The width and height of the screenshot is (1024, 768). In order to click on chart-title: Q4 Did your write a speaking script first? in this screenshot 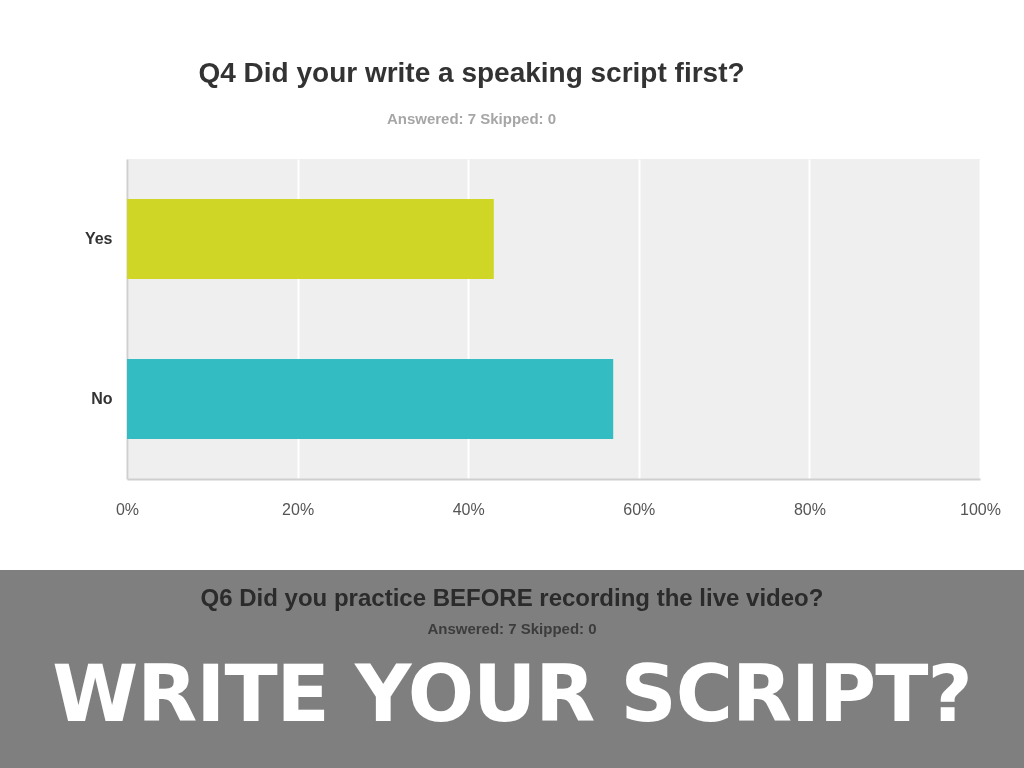, I will do `click(471, 72)`.